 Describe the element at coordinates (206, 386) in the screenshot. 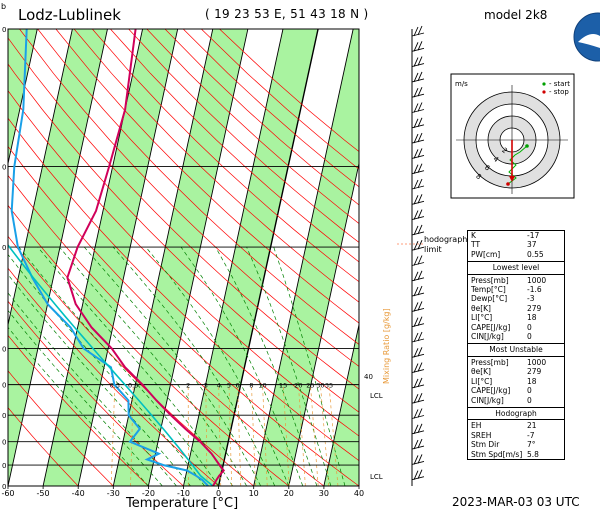

I see `mixing-ratio-tick: 3` at that location.